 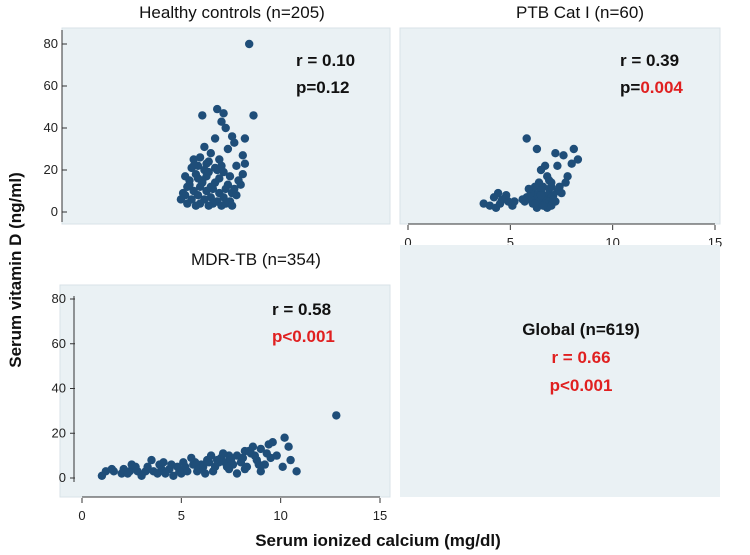 I want to click on correlation-r: r = 0.10, so click(x=325, y=60).